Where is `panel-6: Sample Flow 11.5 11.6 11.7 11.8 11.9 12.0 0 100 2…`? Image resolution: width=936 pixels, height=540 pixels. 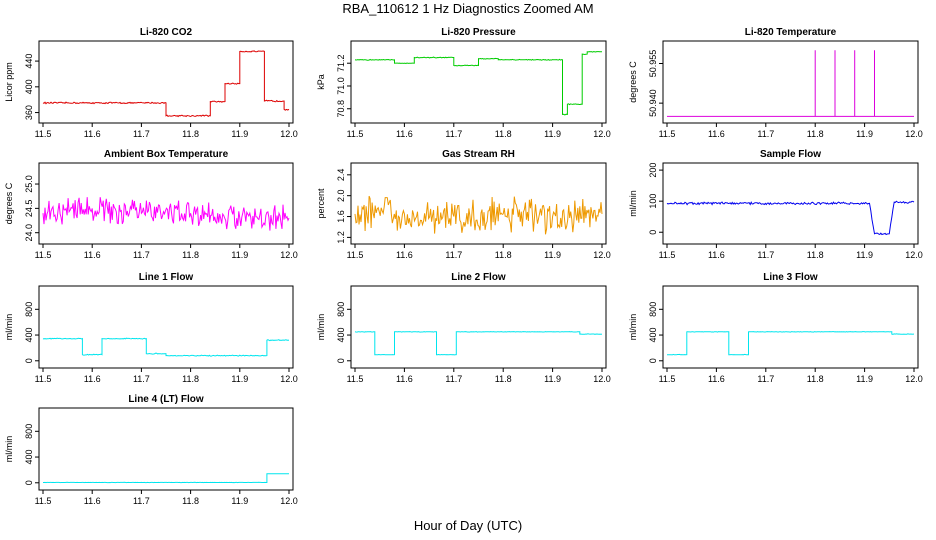 panel-6: Sample Flow 11.5 11.6 11.7 11.8 11.9 12.0 0 100 2… is located at coordinates (775, 204).